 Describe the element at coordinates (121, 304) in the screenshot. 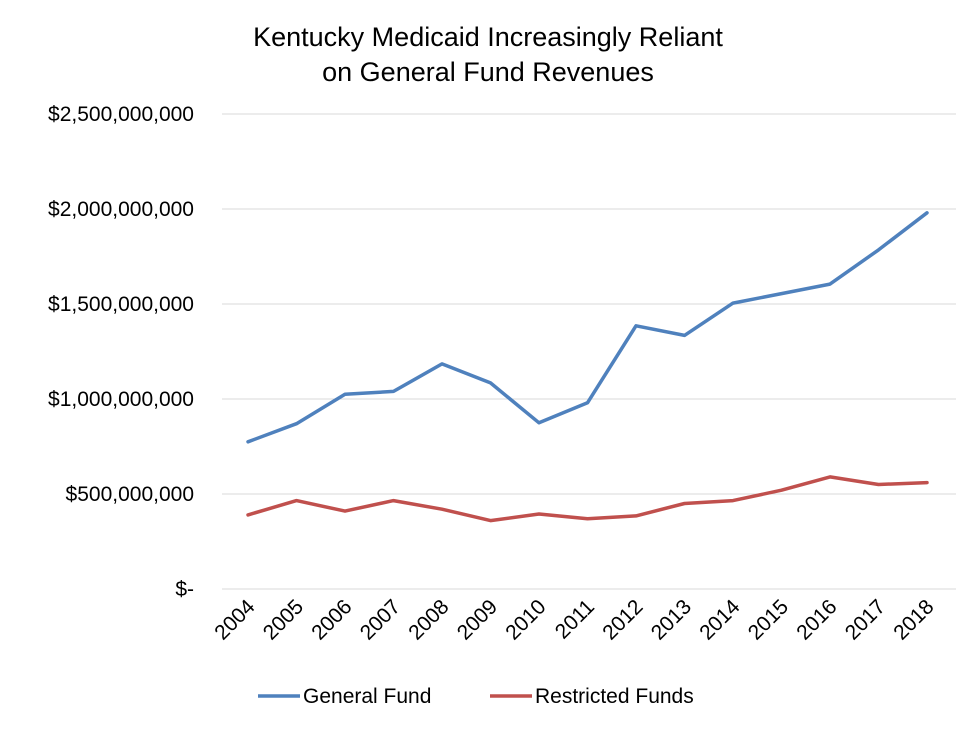

I see `y-tick-label: $1,500,000,000` at that location.